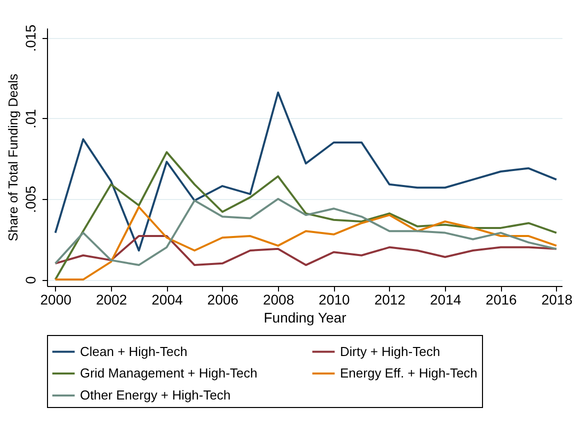  I want to click on x-tick-label: 2006, so click(223, 300).